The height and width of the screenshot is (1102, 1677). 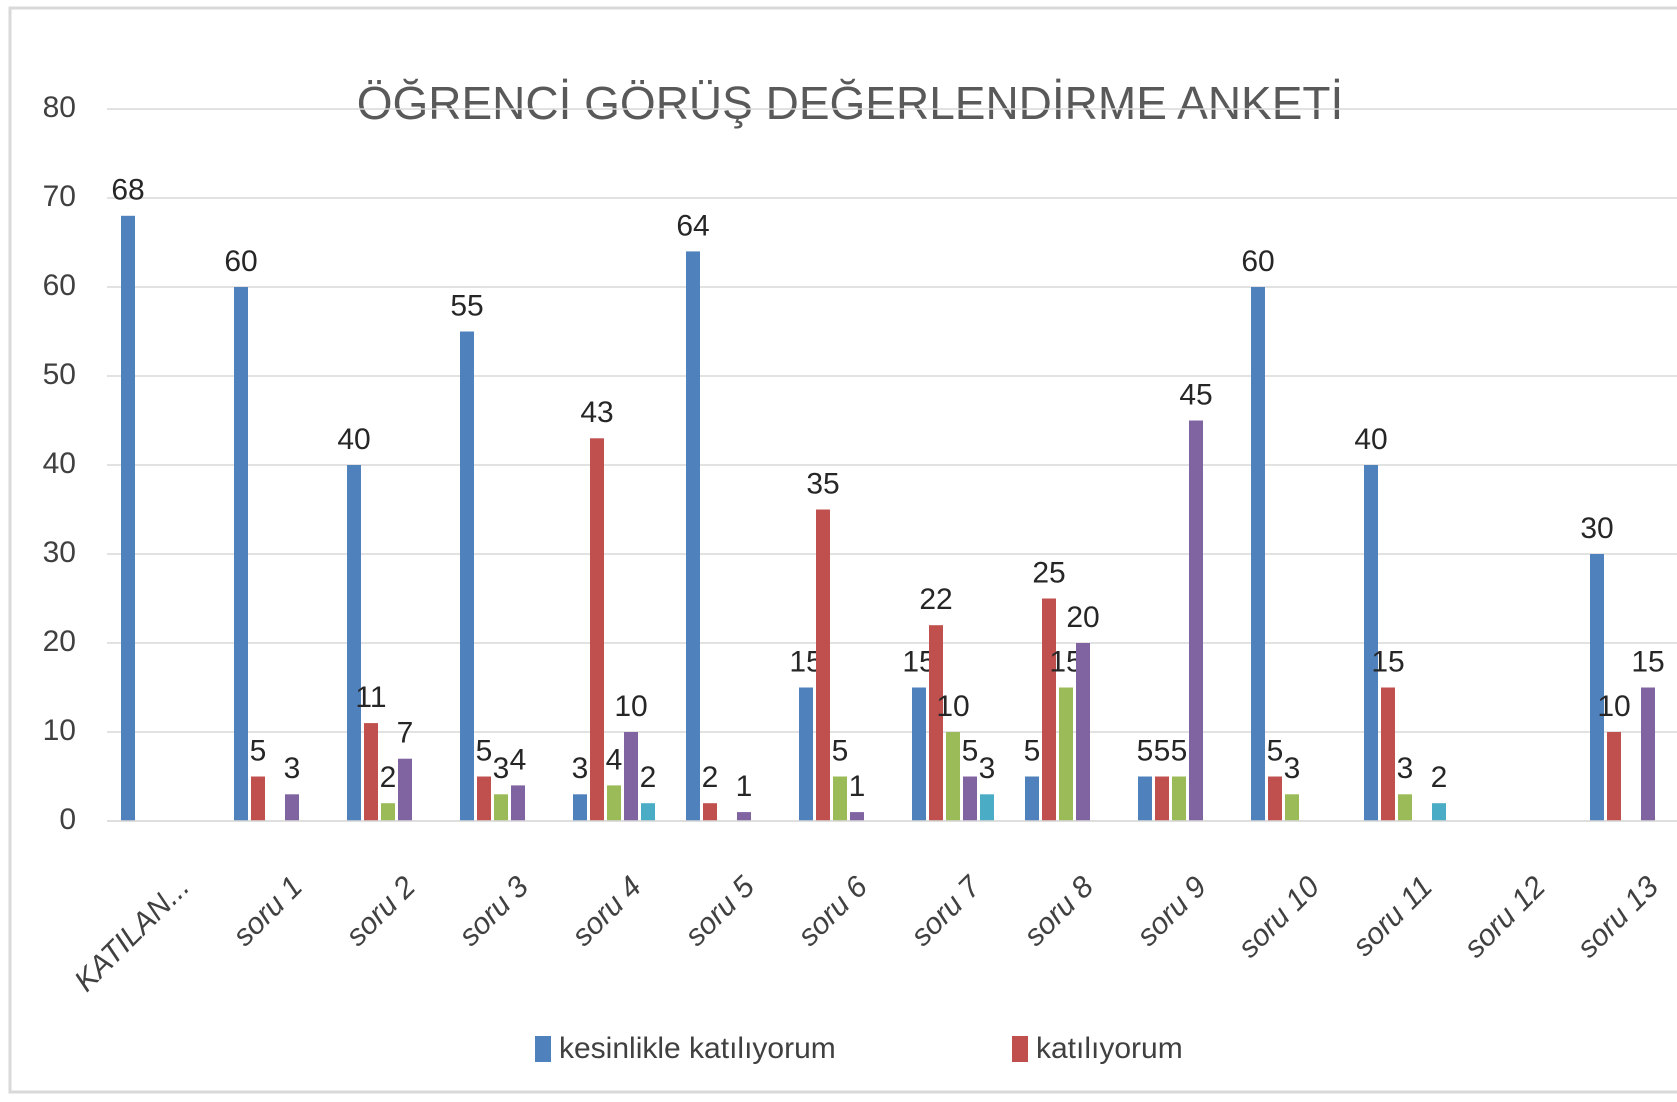 I want to click on value-label: 64, so click(x=692, y=225).